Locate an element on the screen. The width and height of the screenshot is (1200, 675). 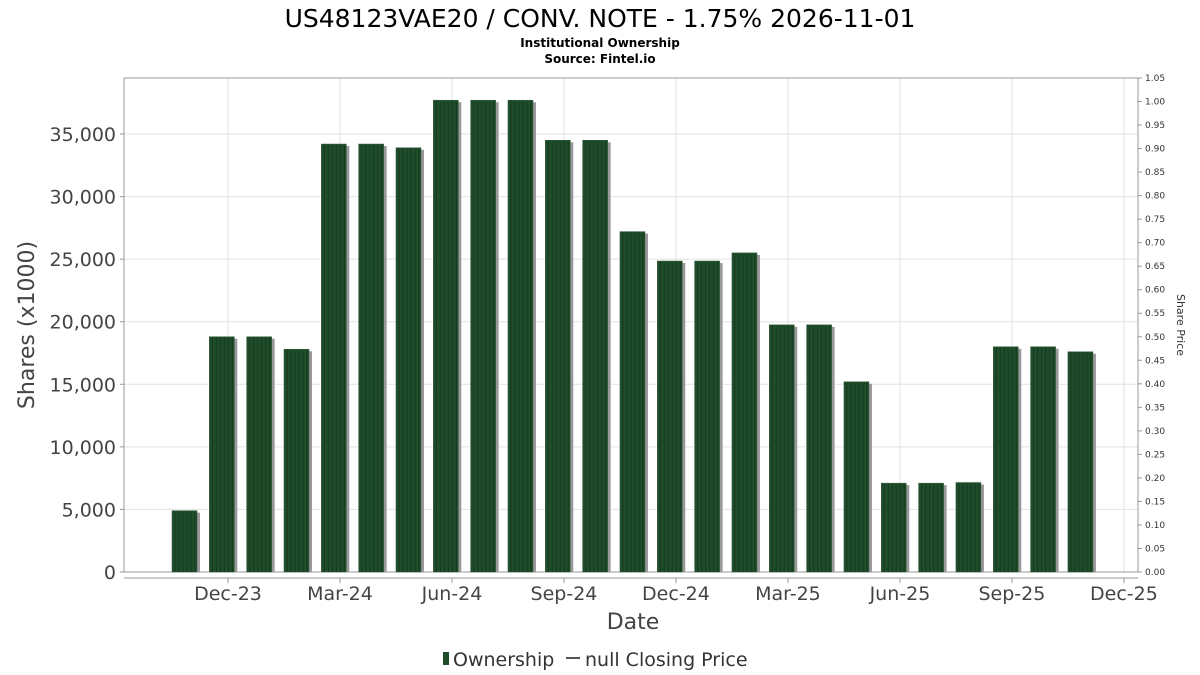
y-tick-label: 5,000 is located at coordinates (89, 510).